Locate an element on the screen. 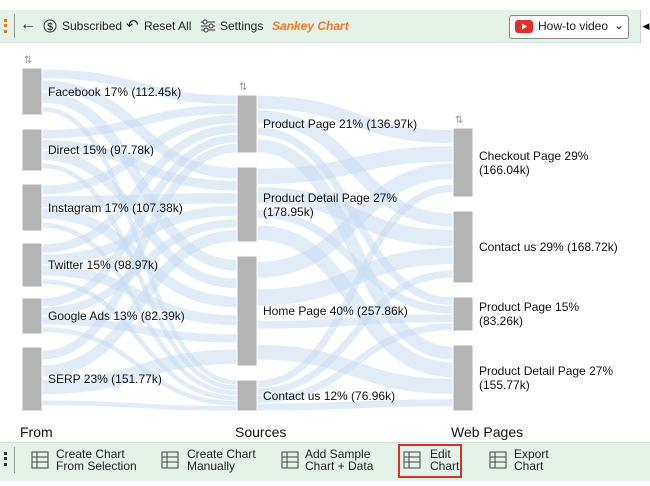 This screenshot has height=486, width=650. column-title: From is located at coordinates (36, 432).